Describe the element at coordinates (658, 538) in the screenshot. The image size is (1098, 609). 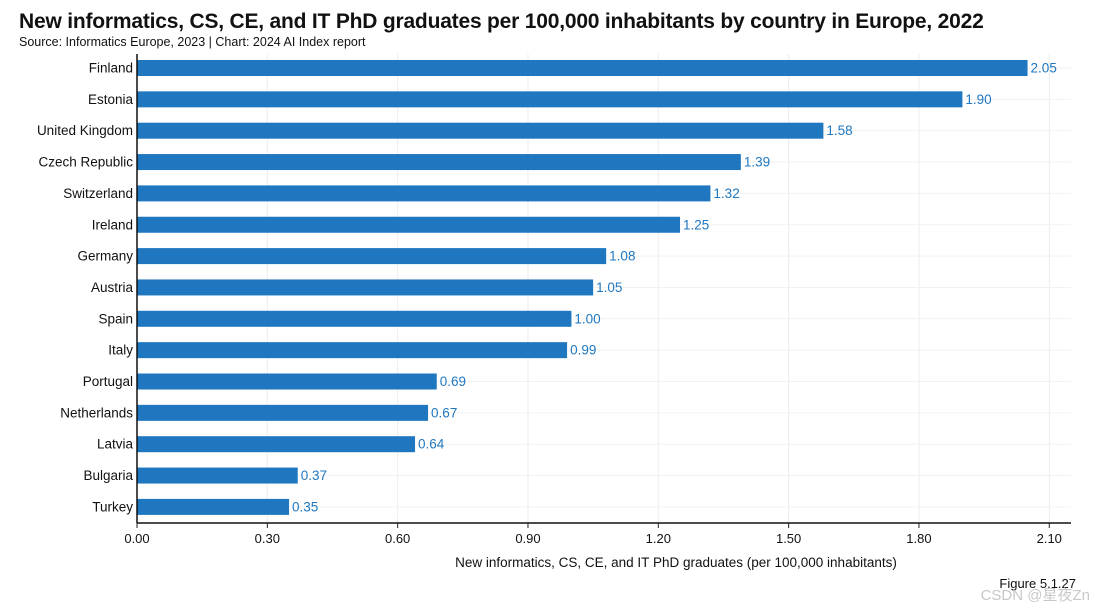
I see `x-tick-label: 1.20` at that location.